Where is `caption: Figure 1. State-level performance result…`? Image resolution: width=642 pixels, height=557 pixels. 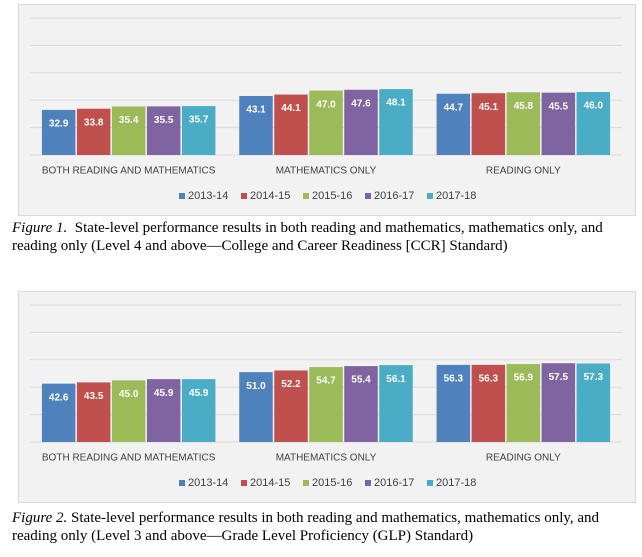
caption: Figure 1. State-level performance result… is located at coordinates (324, 237).